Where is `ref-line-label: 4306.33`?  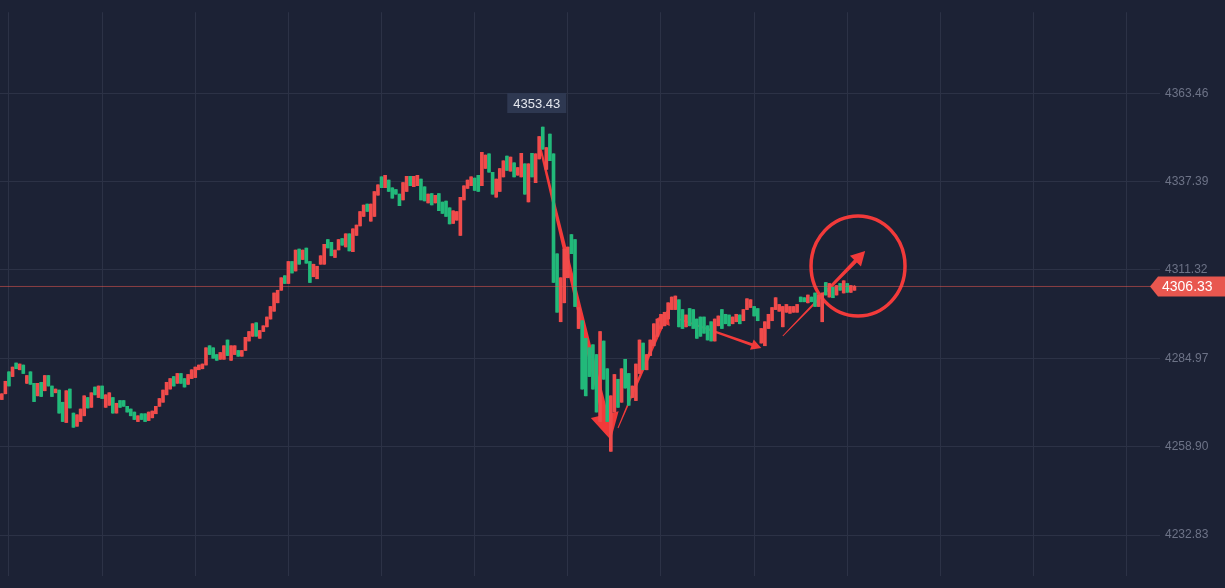 ref-line-label: 4306.33 is located at coordinates (1187, 286).